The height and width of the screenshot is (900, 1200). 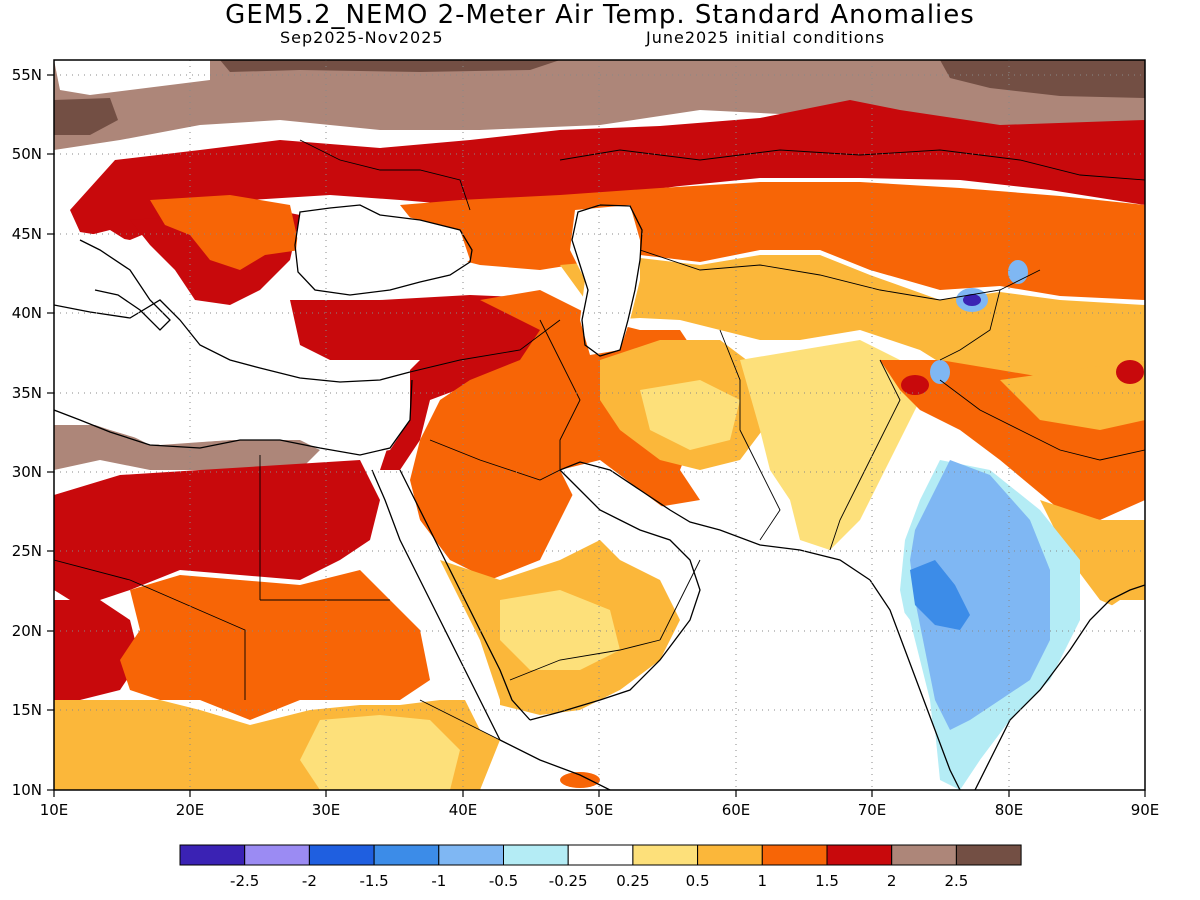 I want to click on coastline-horn-of-africa, so click(x=555, y=764).